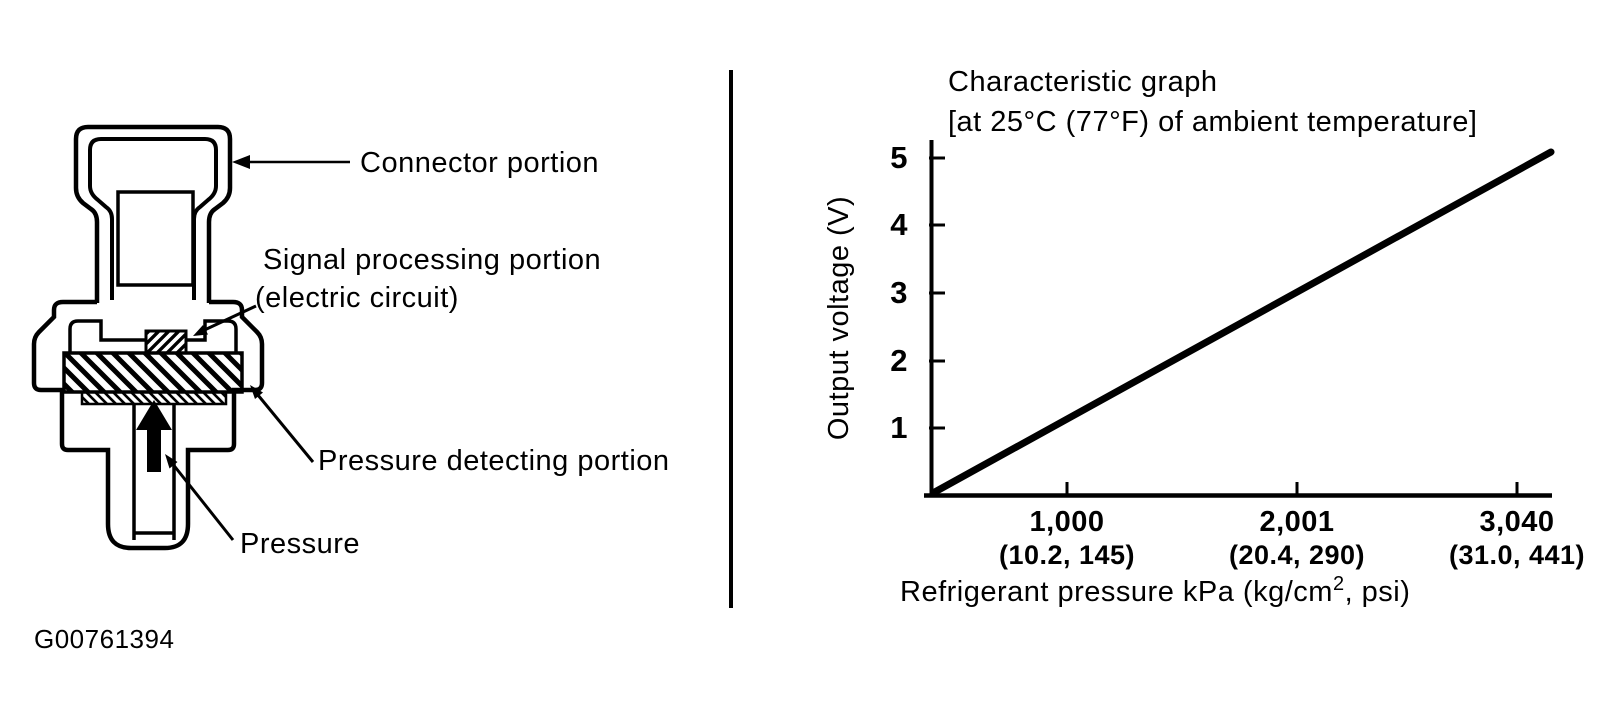 The width and height of the screenshot is (1610, 728). I want to click on x-axis-title-sup: 2, so click(1339, 584).